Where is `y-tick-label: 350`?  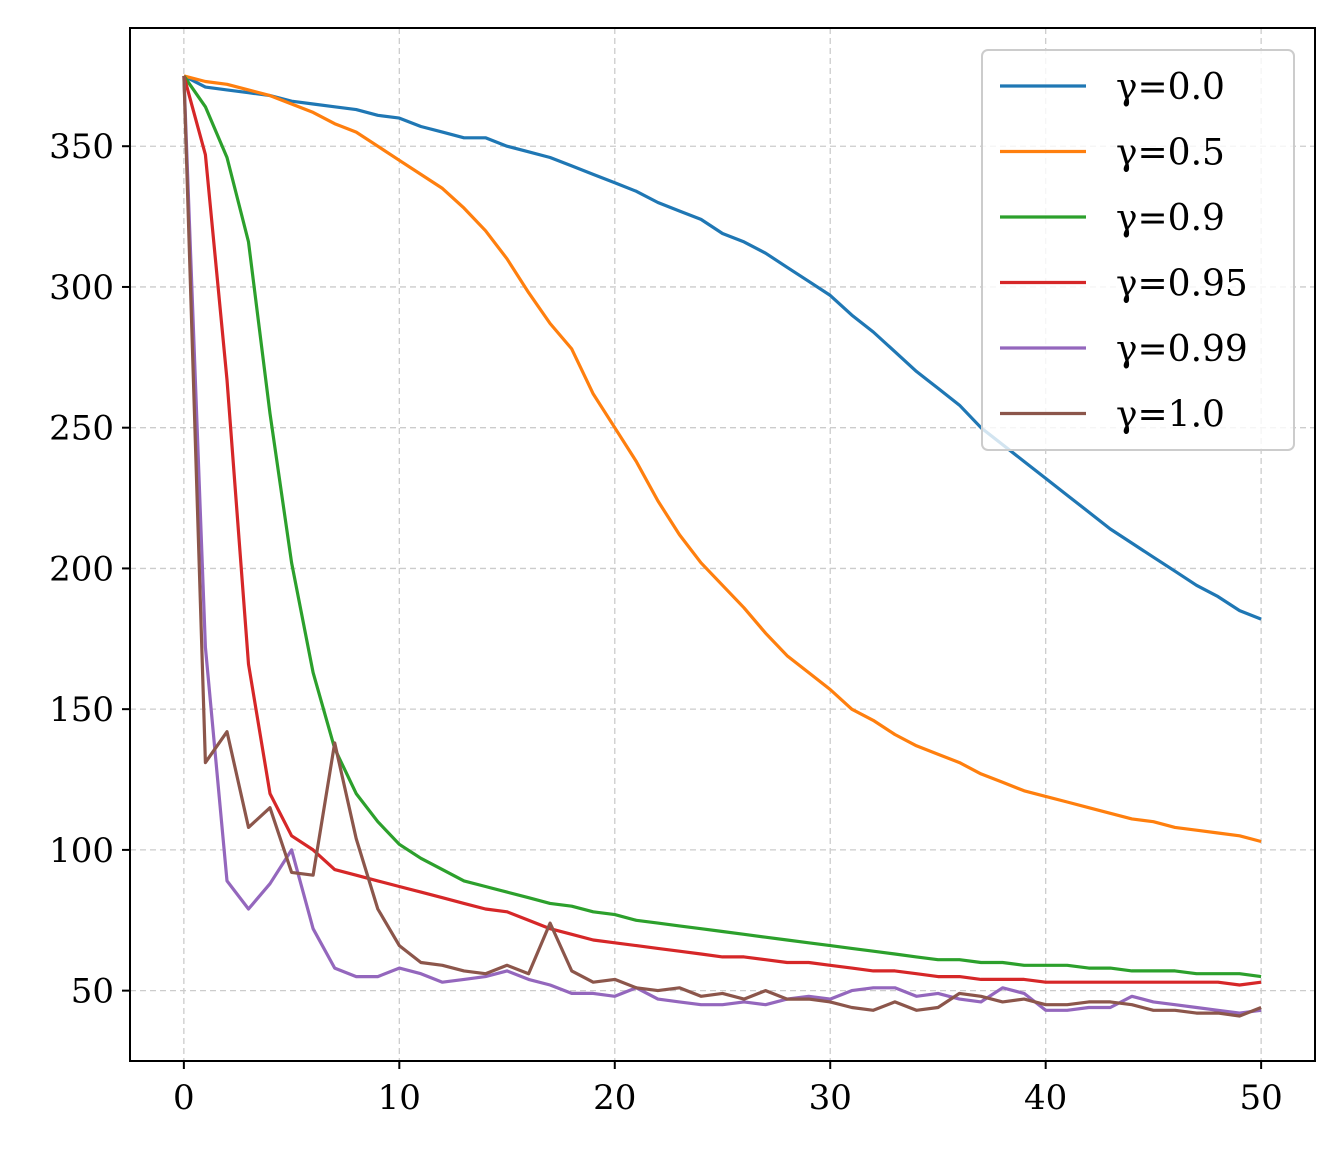
y-tick-label: 350 is located at coordinates (81, 147).